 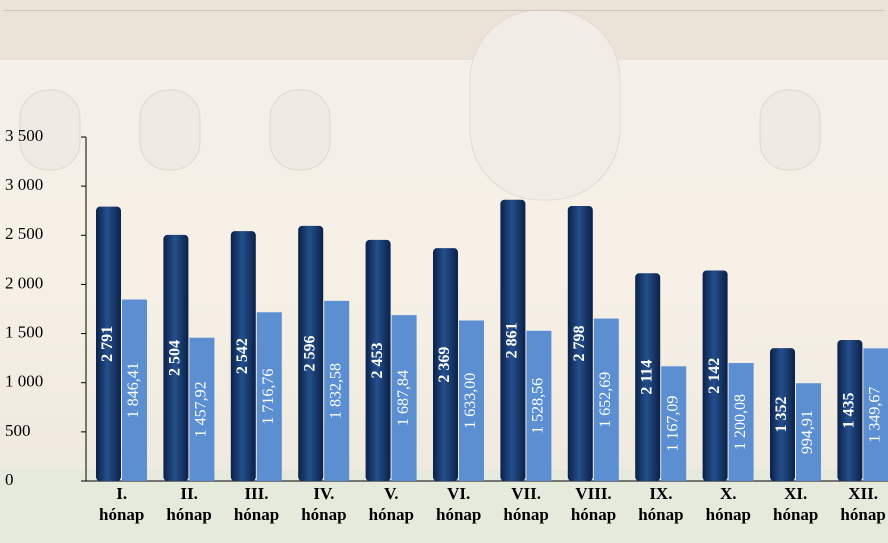 I want to click on value-label: 1 349,67, so click(x=875, y=415).